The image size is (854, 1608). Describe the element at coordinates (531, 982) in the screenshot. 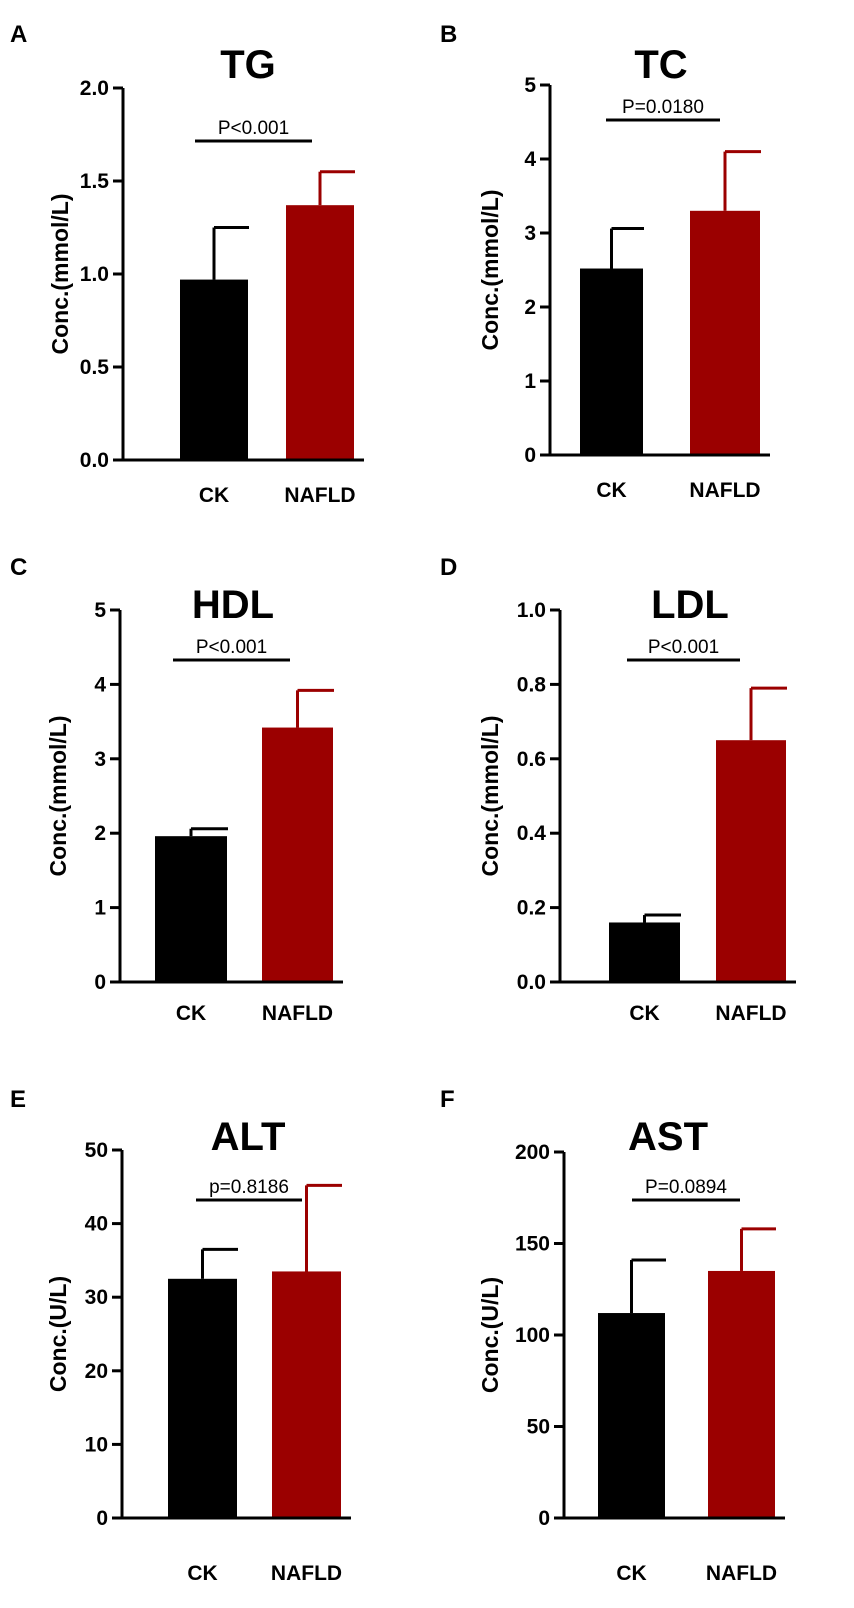

I see `panel-d-y-tick-label-0: 0.0` at that location.